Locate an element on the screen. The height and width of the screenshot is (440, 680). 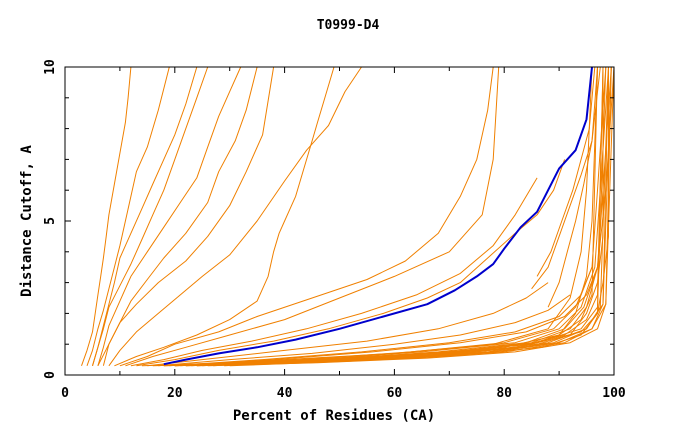
x-tick-label: 0 is located at coordinates (65, 393).